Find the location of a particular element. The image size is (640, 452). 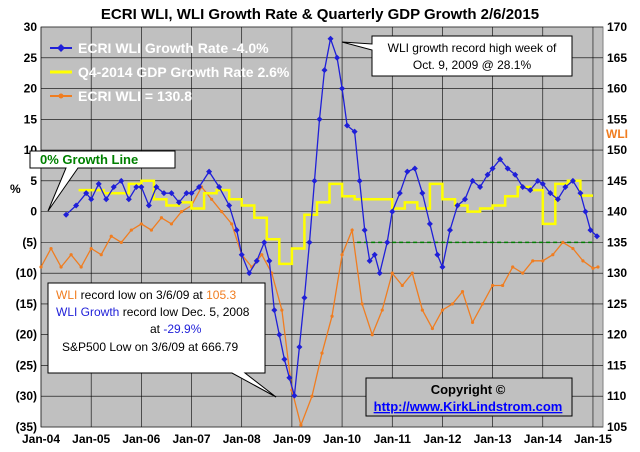

legend-item-gdp: Q4-2014 GDP Growth Rate 2.6% is located at coordinates (170, 72).